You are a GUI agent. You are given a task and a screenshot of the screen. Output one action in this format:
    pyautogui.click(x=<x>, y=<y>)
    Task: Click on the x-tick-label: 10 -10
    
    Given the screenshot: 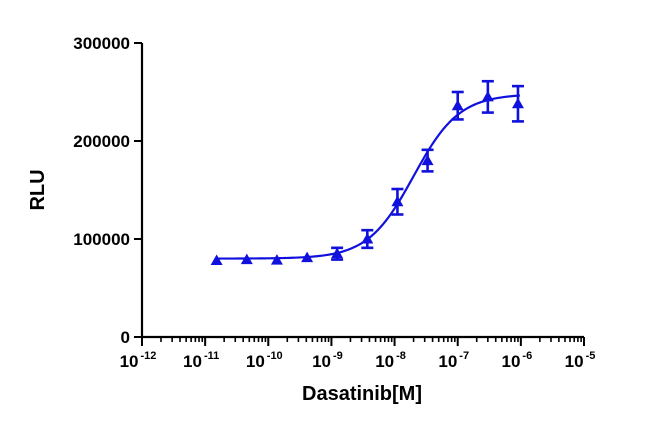 What is the action you would take?
    pyautogui.click(x=264, y=360)
    